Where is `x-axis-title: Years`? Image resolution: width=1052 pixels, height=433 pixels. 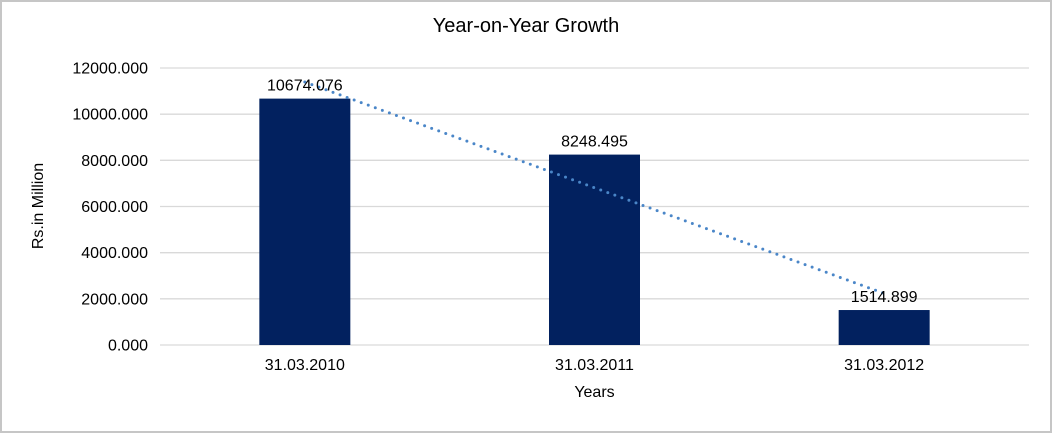
x-axis-title: Years is located at coordinates (594, 392).